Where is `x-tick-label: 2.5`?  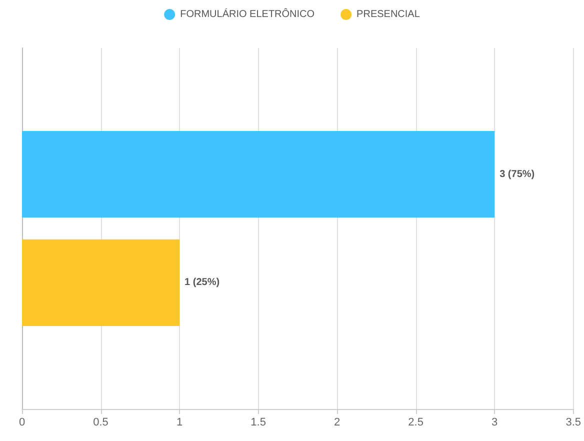
x-tick-label: 2.5 is located at coordinates (416, 422).